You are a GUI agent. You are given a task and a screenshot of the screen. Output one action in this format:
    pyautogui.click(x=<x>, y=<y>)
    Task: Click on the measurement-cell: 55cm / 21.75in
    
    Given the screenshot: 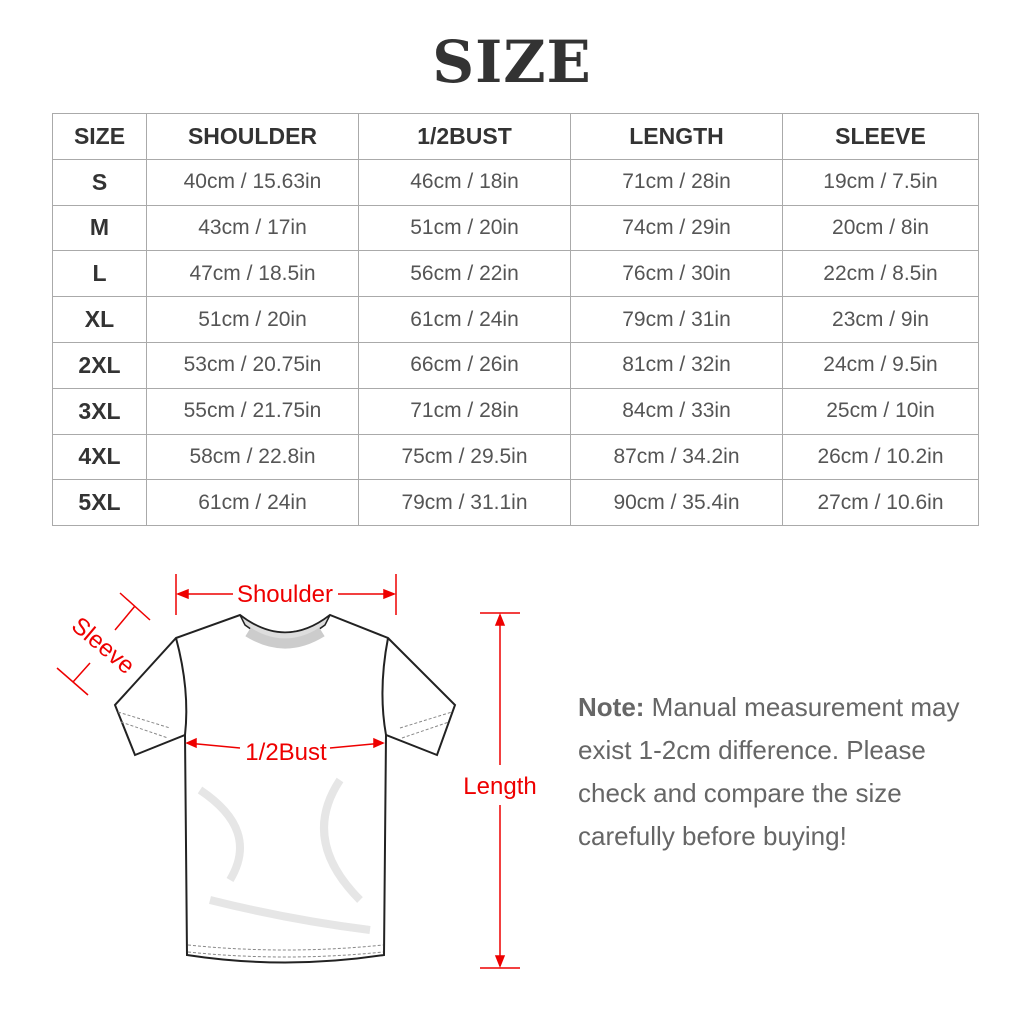 What is the action you would take?
    pyautogui.click(x=252, y=411)
    